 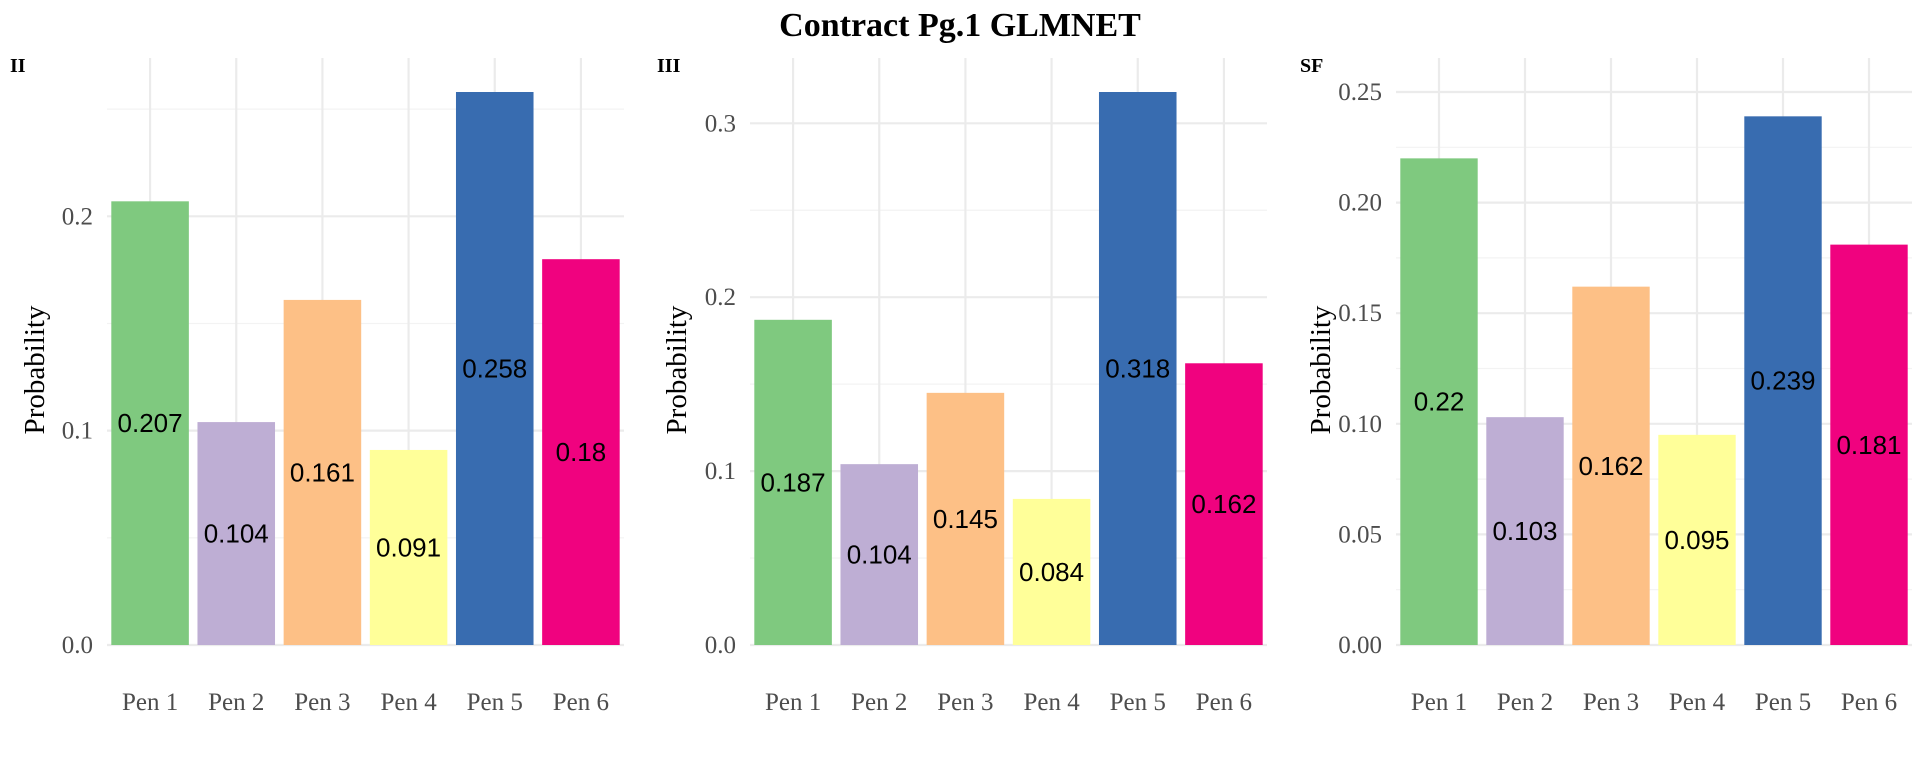 I want to click on bar-data-label: 0.239, so click(x=1782, y=381).